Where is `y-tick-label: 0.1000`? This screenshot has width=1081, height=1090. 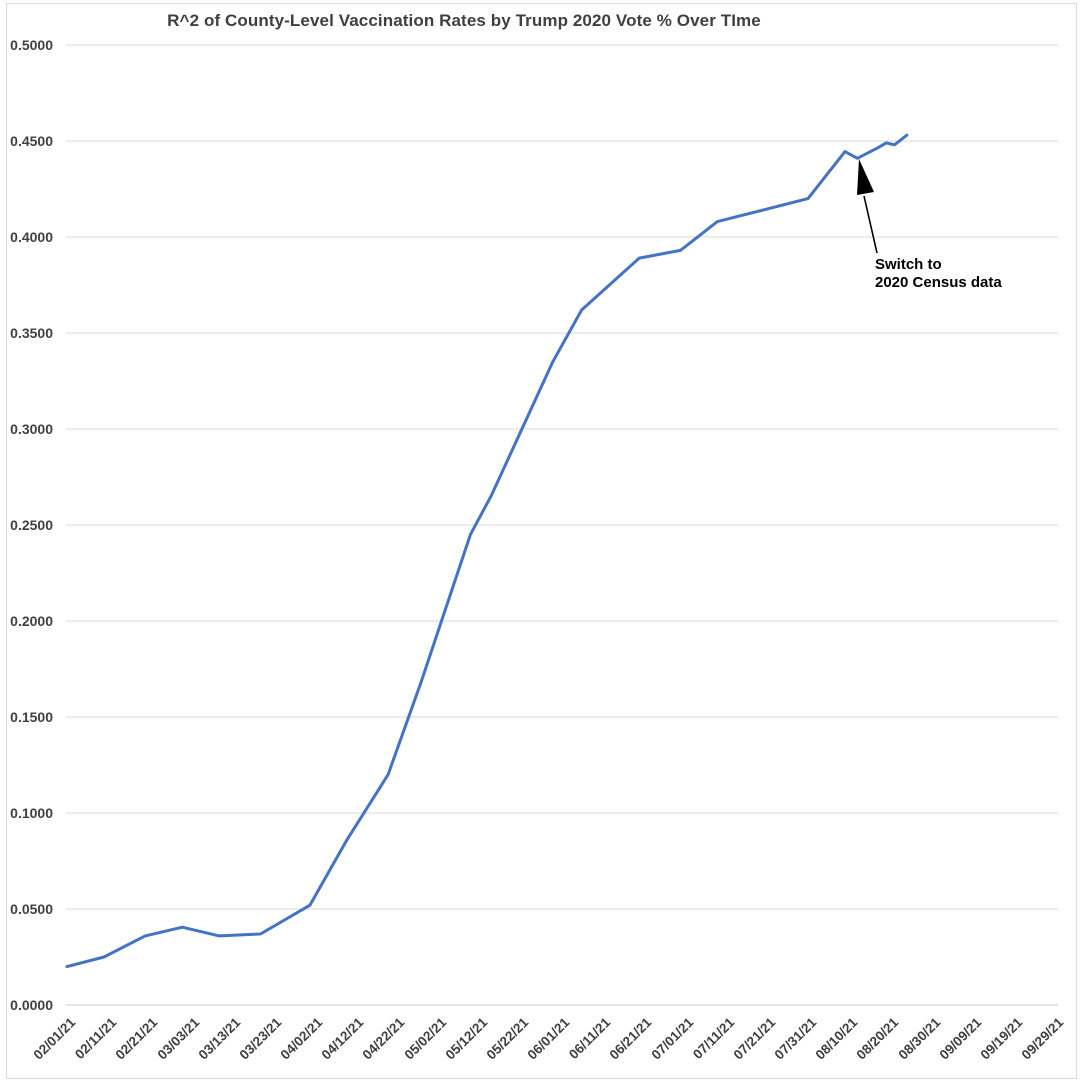 y-tick-label: 0.1000 is located at coordinates (31, 813).